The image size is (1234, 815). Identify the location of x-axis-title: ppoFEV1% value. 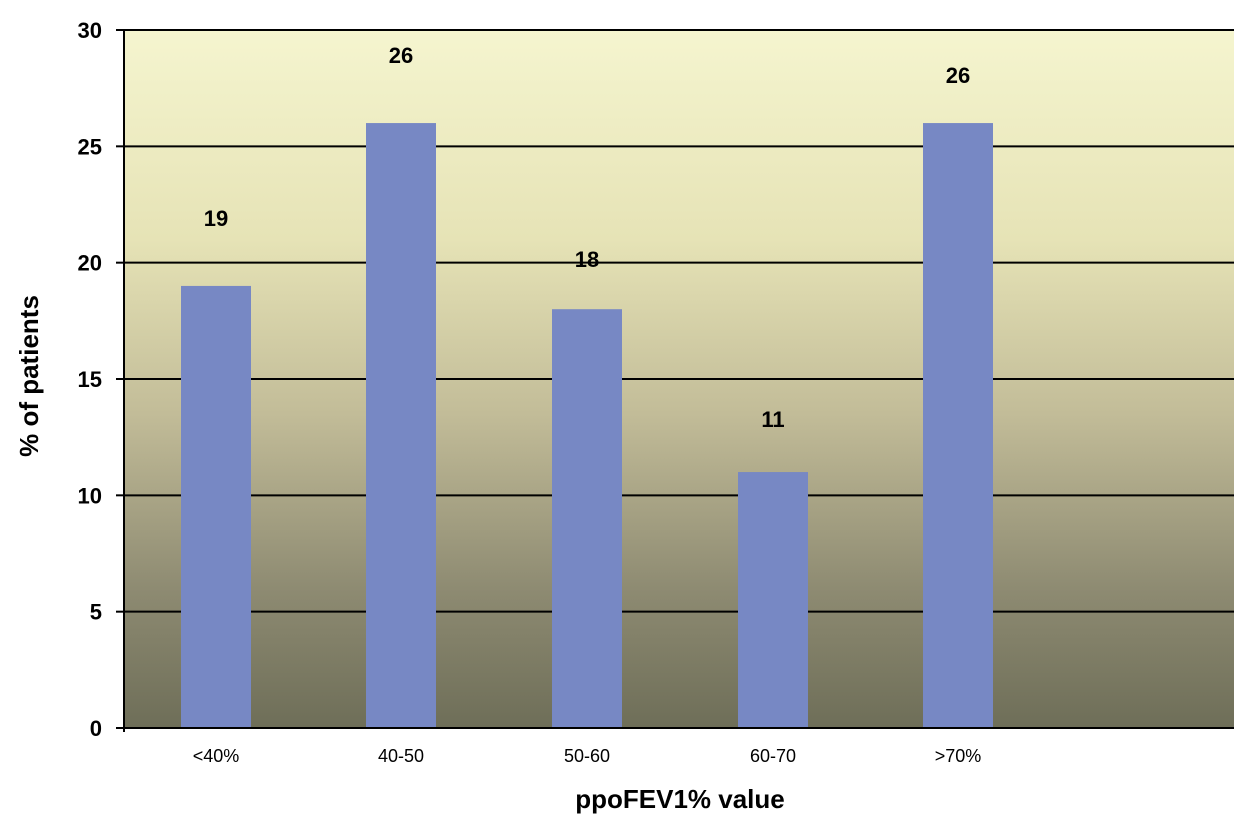
(680, 799).